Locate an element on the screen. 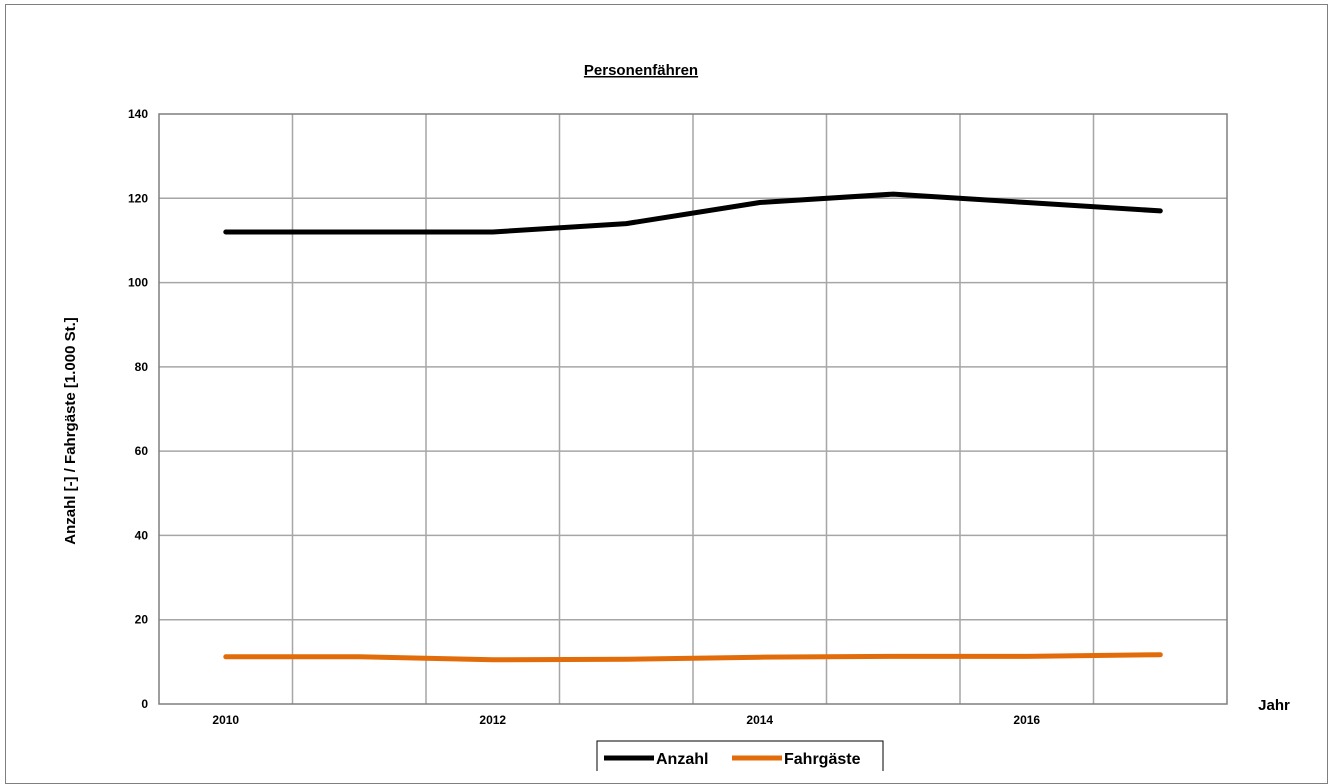  y-axis-label: Anzahl [-] / Fahrgäste [1.000 St.] is located at coordinates (70, 431).